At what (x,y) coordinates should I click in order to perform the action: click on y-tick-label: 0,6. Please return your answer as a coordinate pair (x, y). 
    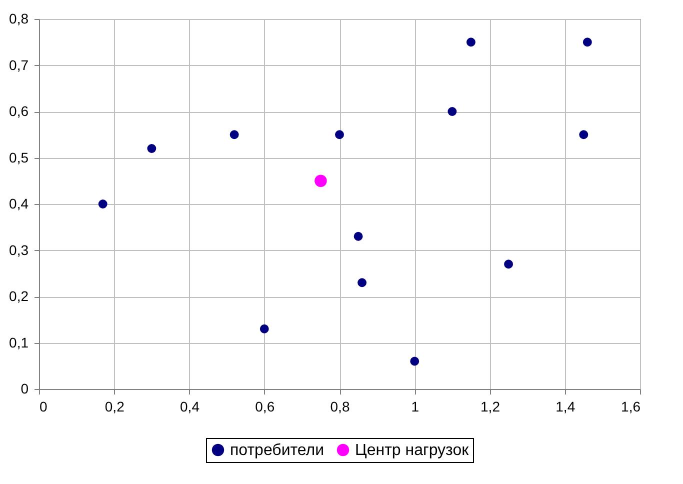
    Looking at the image, I should click on (19, 111).